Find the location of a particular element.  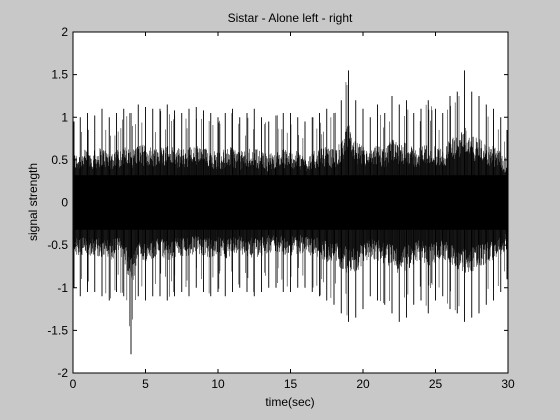

y-tick-label: -0.5 is located at coordinates (57, 245).